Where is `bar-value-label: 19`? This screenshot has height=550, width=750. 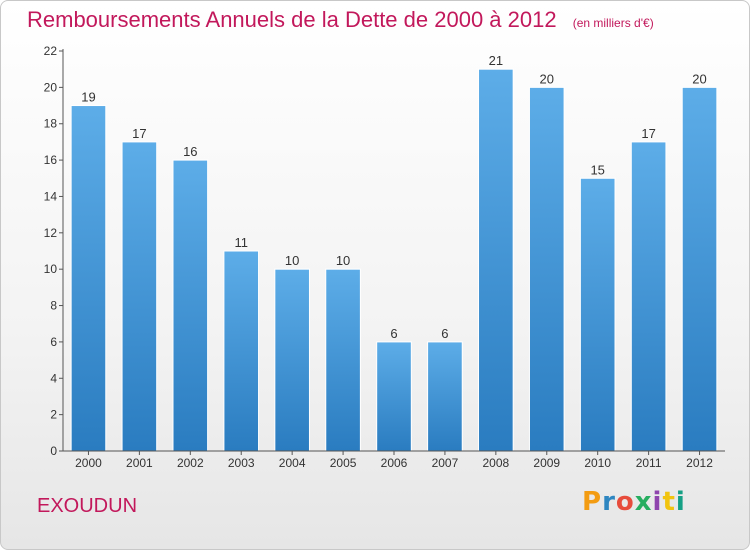
bar-value-label: 19 is located at coordinates (88, 97).